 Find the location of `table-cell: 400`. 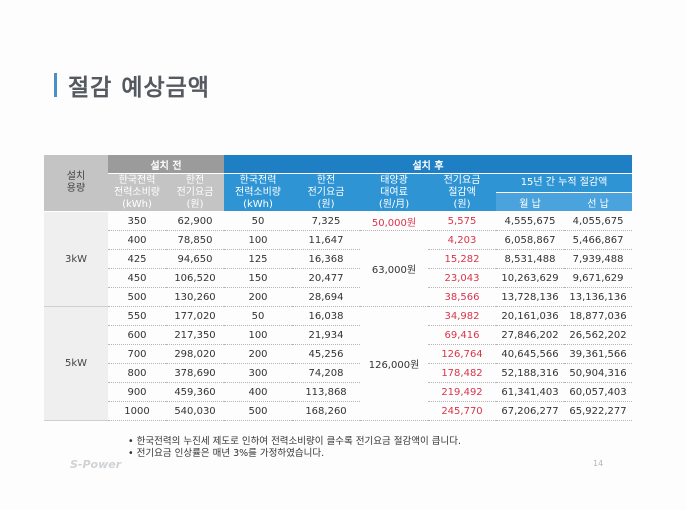

table-cell: 400 is located at coordinates (258, 392).